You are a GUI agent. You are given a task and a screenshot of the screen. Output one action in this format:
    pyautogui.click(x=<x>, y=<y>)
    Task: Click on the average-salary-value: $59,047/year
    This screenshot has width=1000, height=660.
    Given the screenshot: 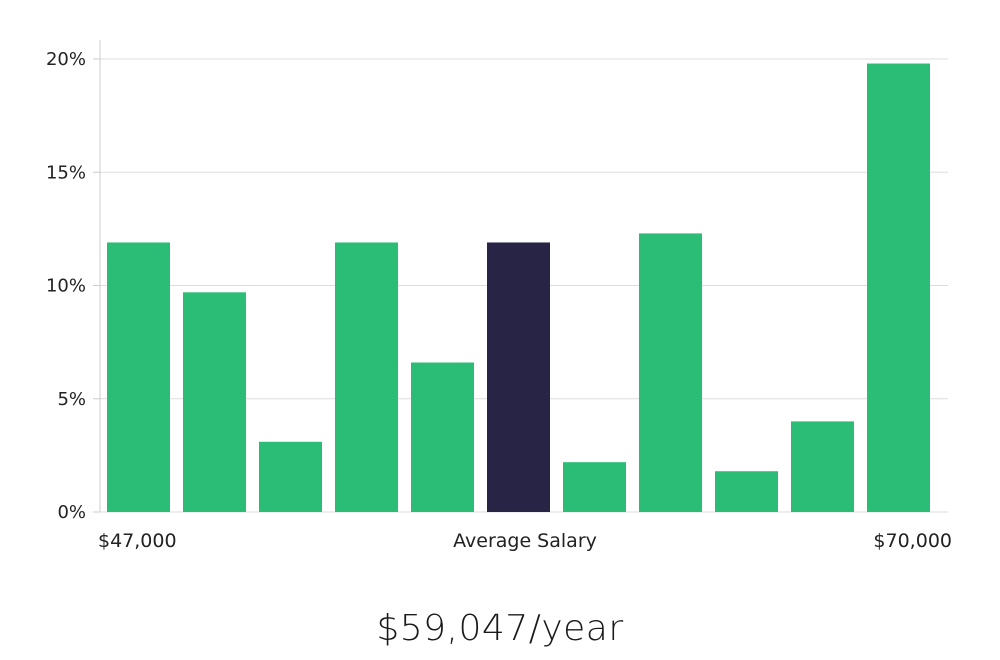 What is the action you would take?
    pyautogui.click(x=500, y=628)
    